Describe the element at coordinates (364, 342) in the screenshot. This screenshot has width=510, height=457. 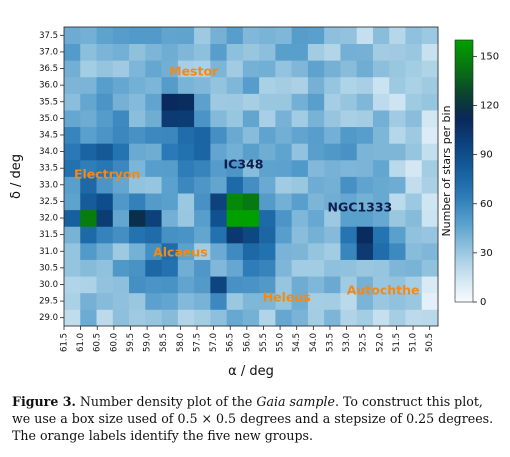
I see `x-tick-label: 52.5` at that location.